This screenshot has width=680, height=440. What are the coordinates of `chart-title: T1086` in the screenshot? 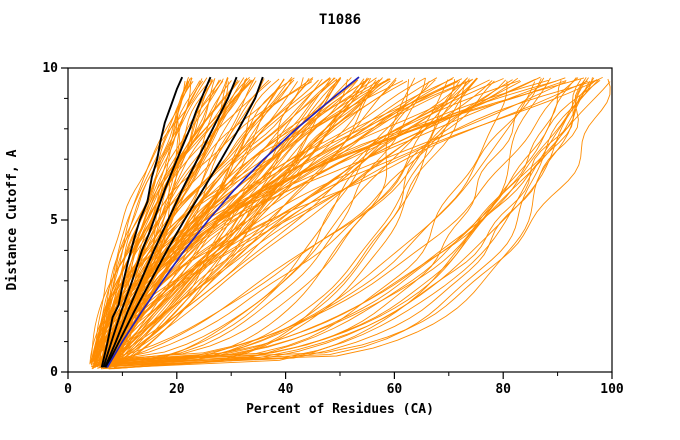 It's located at (340, 20).